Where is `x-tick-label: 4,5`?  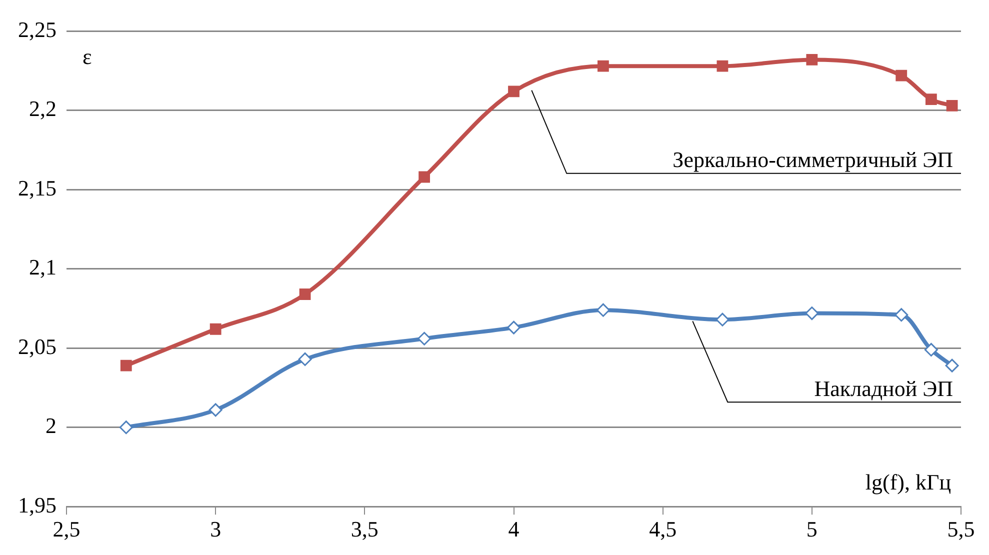 x-tick-label: 4,5 is located at coordinates (663, 529).